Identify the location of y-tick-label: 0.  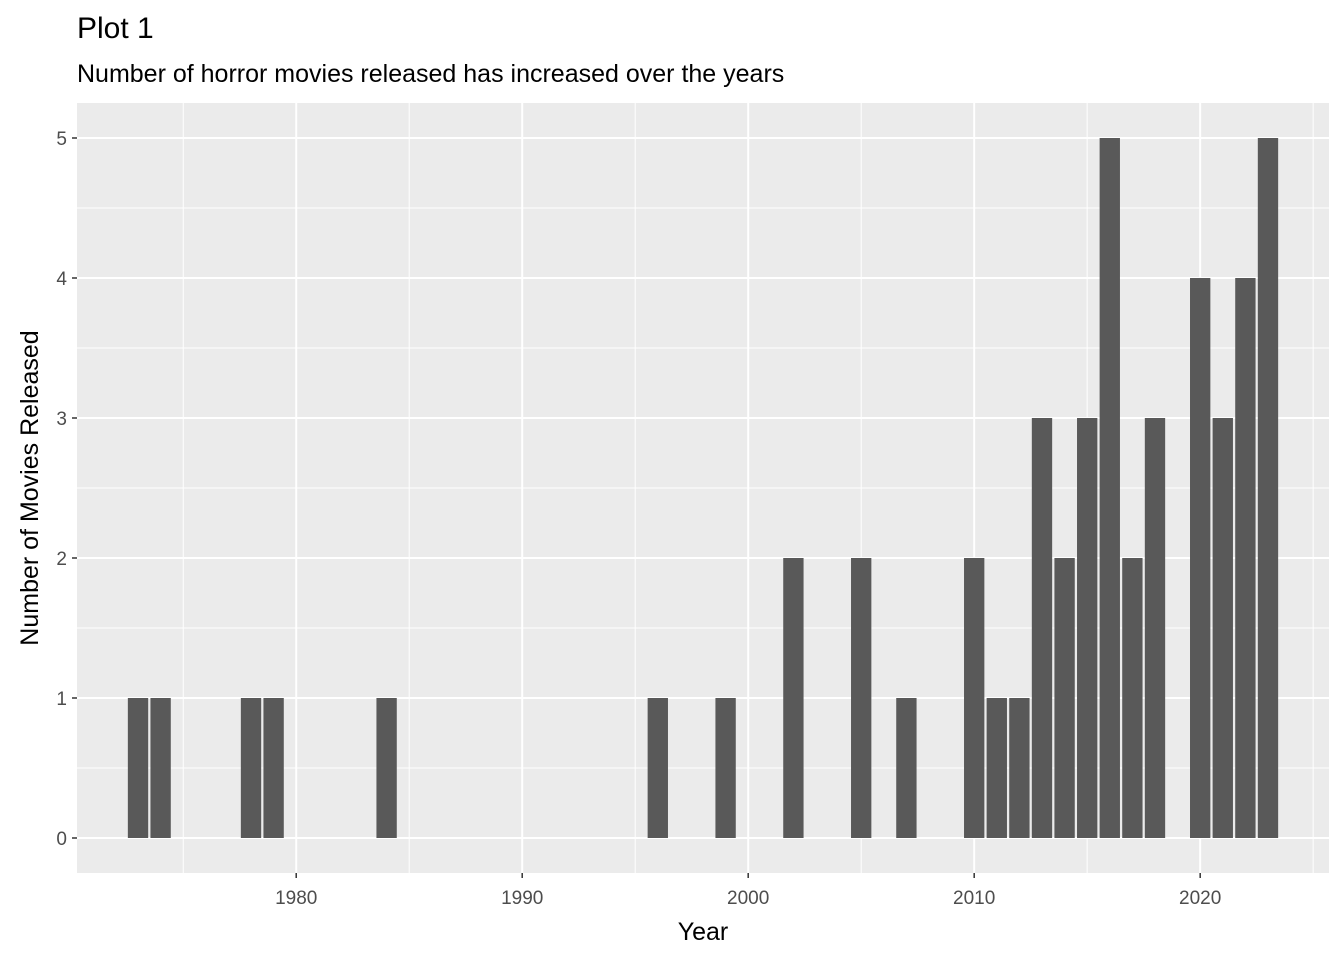
(61, 839).